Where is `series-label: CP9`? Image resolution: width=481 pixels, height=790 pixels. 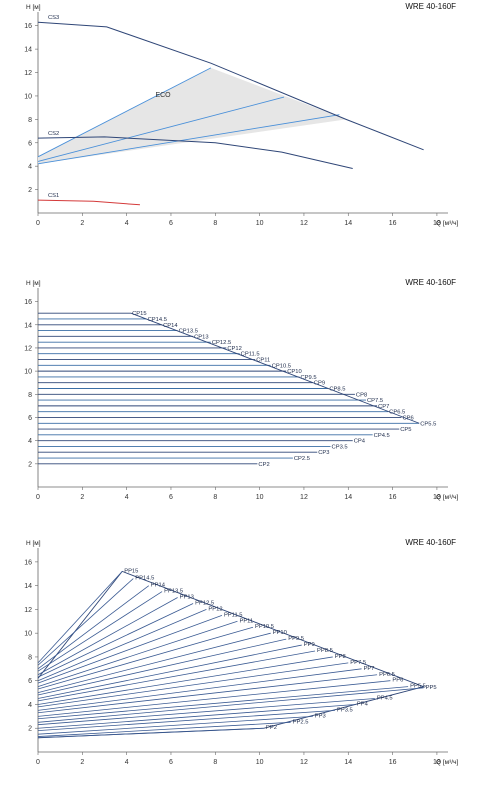
series-label: CP9 is located at coordinates (319, 384).